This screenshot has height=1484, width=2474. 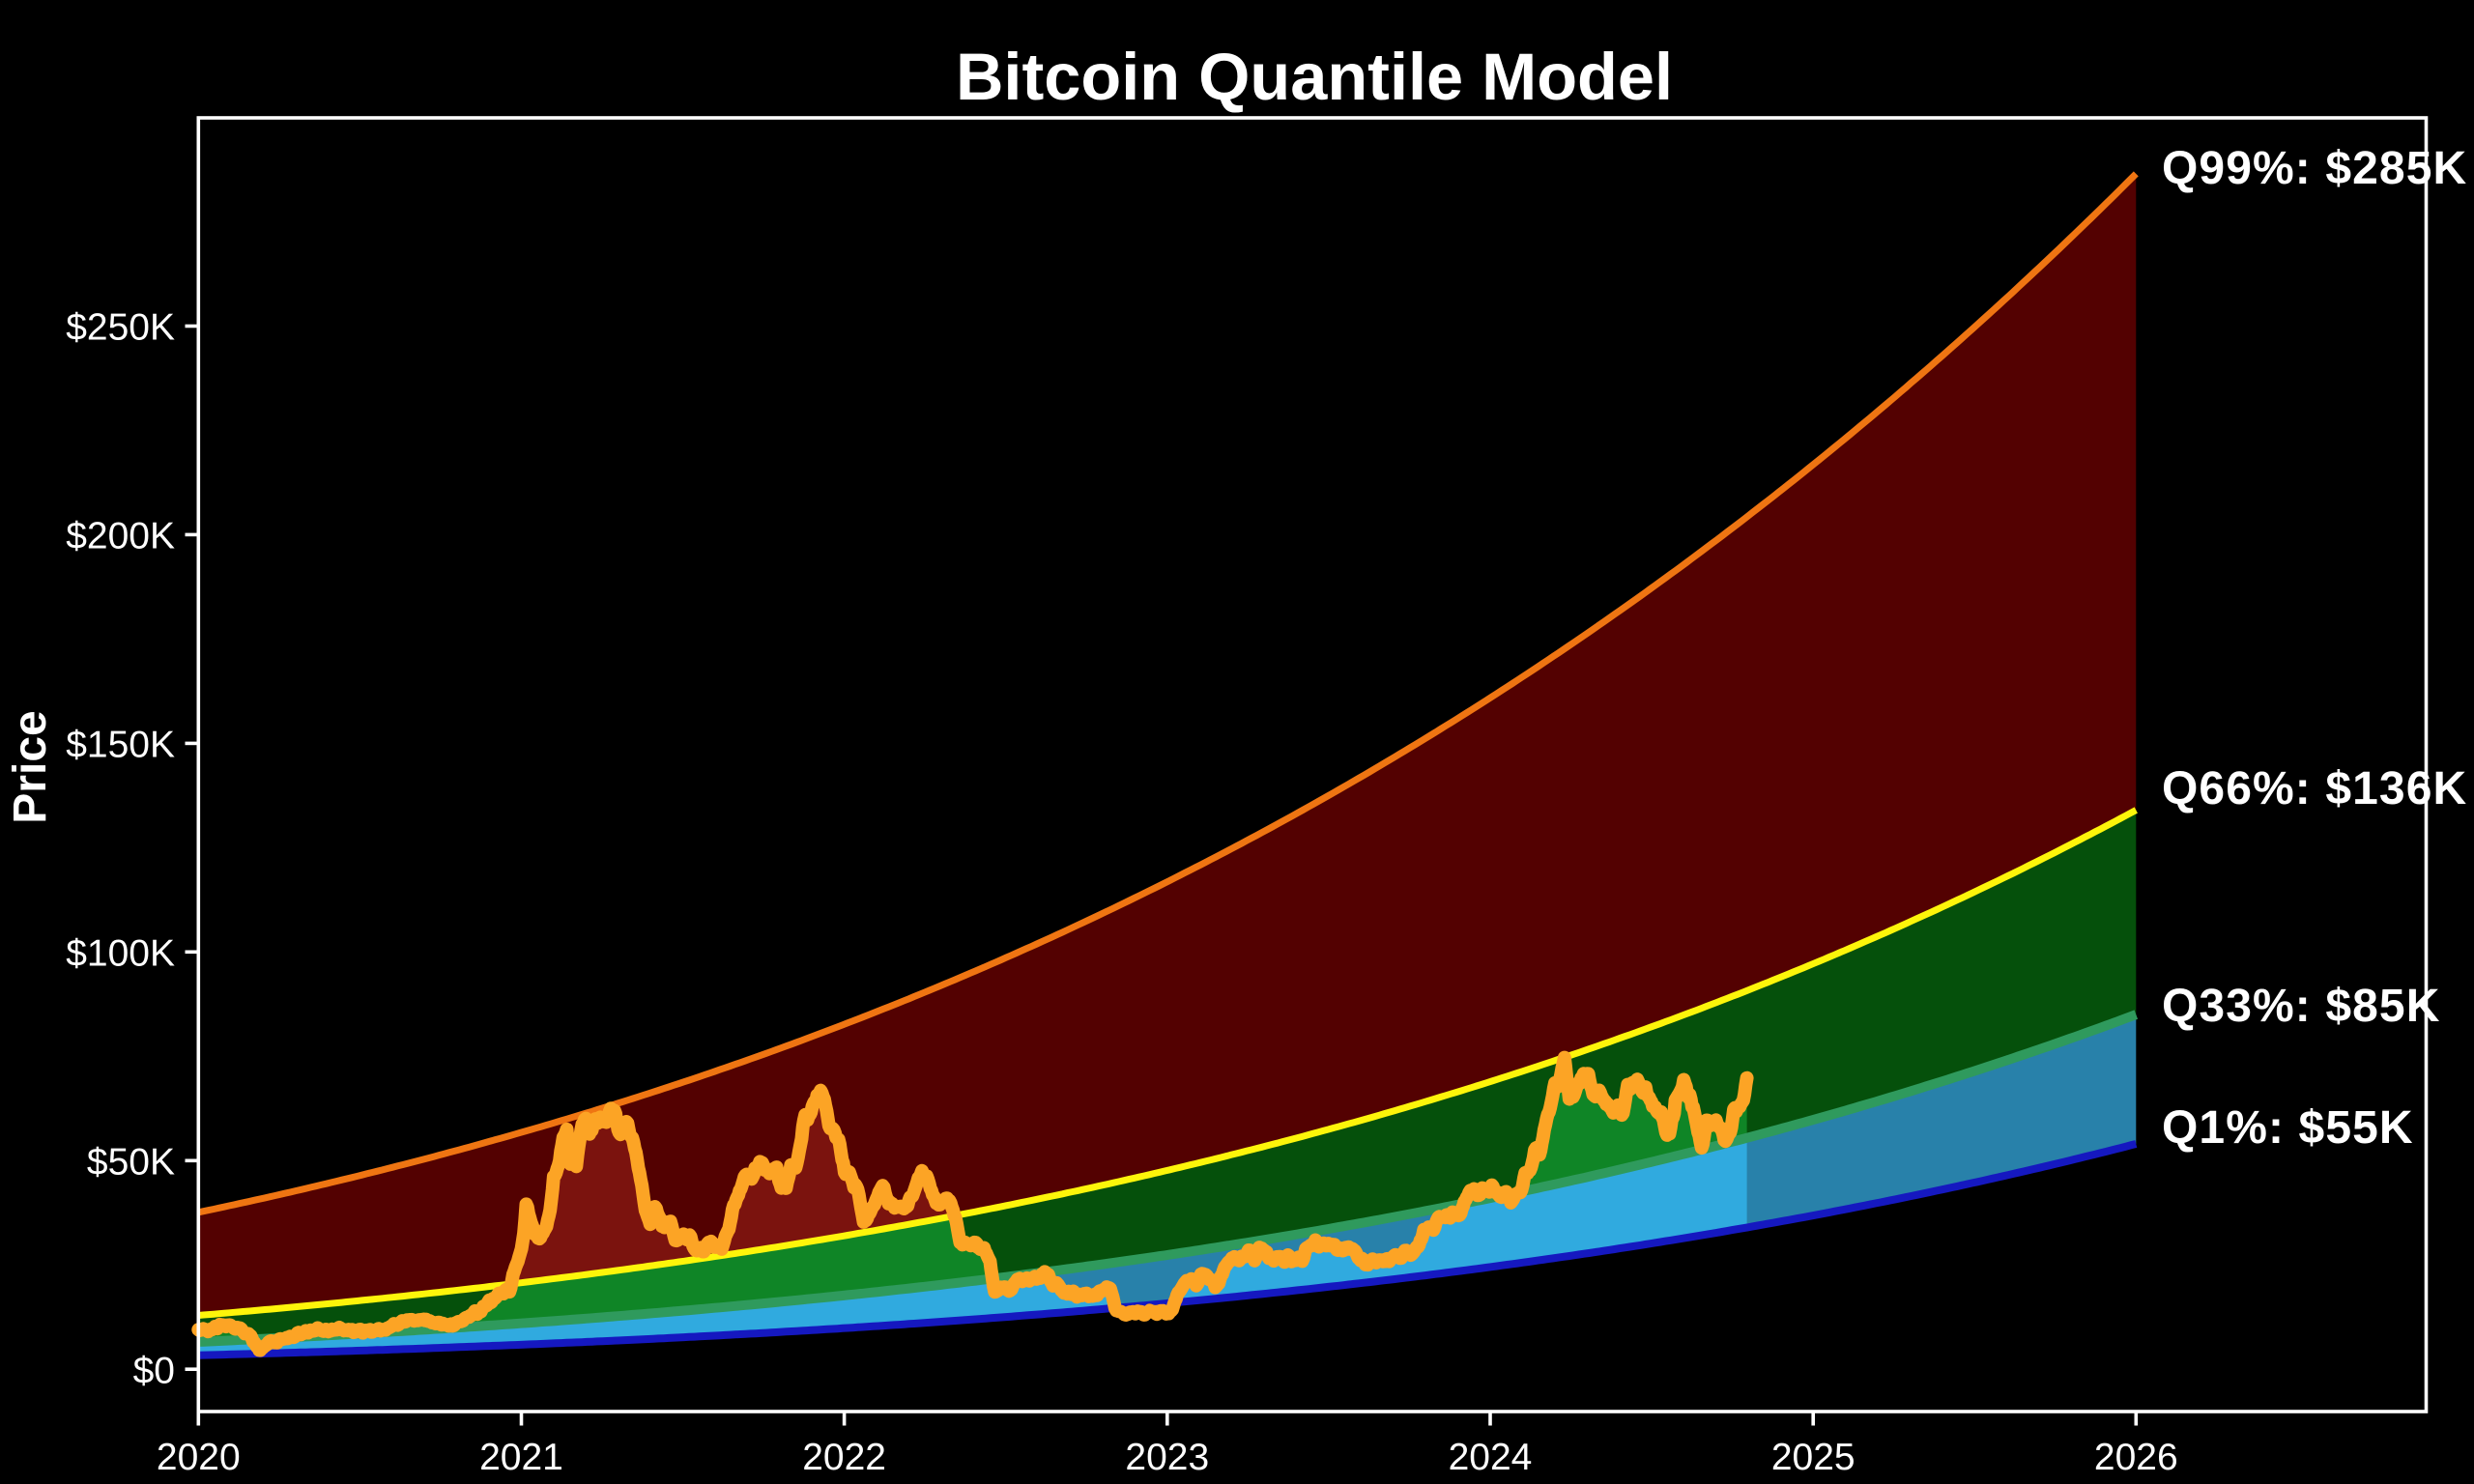 What do you see at coordinates (2314, 169) in the screenshot?
I see `svg-text: Q99%: $285K` at bounding box center [2314, 169].